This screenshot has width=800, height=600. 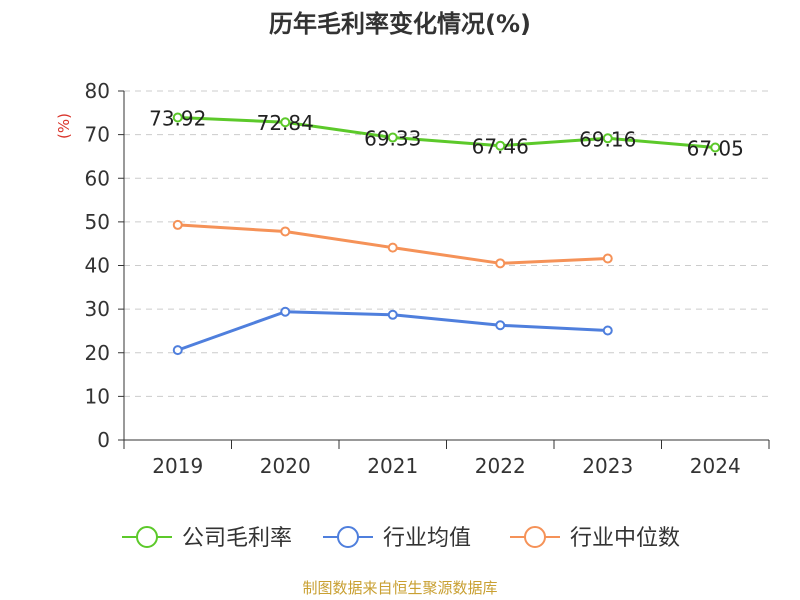 I want to click on legend-label-0: 公司毛利率, so click(x=237, y=538).